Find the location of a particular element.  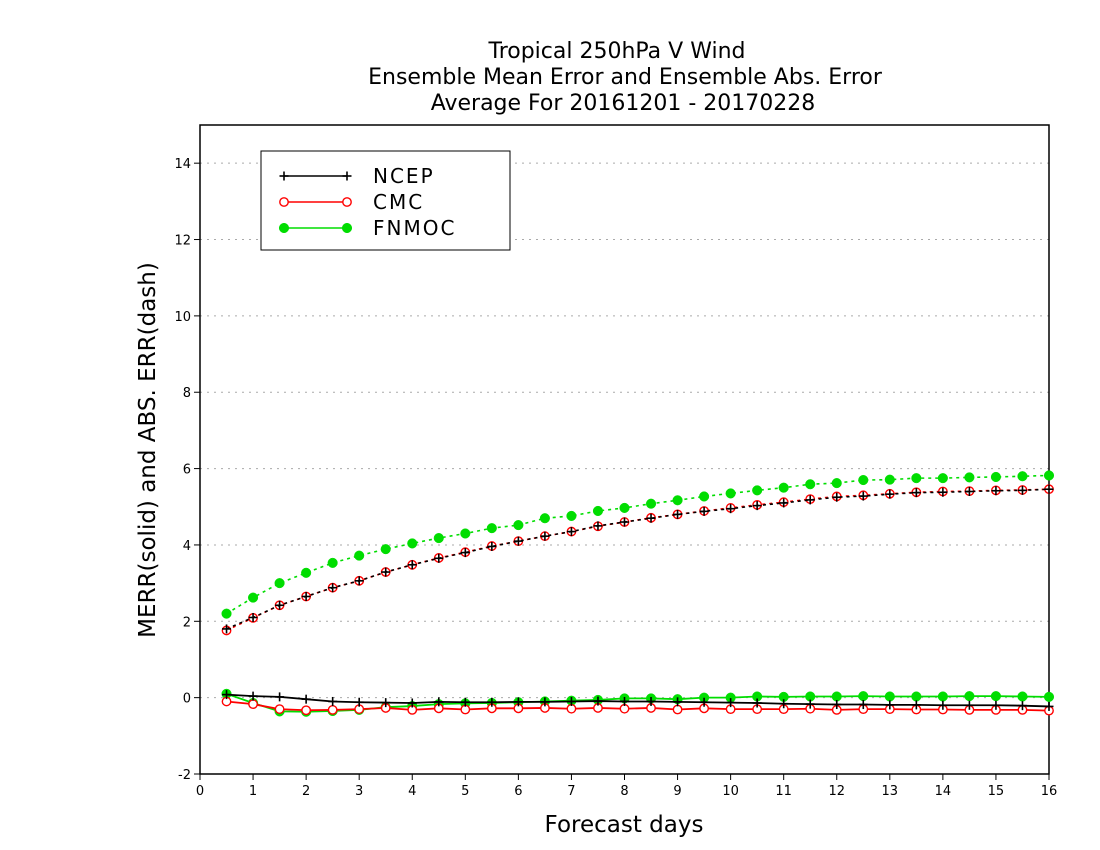

legend-marker-cmc is located at coordinates (347, 202).